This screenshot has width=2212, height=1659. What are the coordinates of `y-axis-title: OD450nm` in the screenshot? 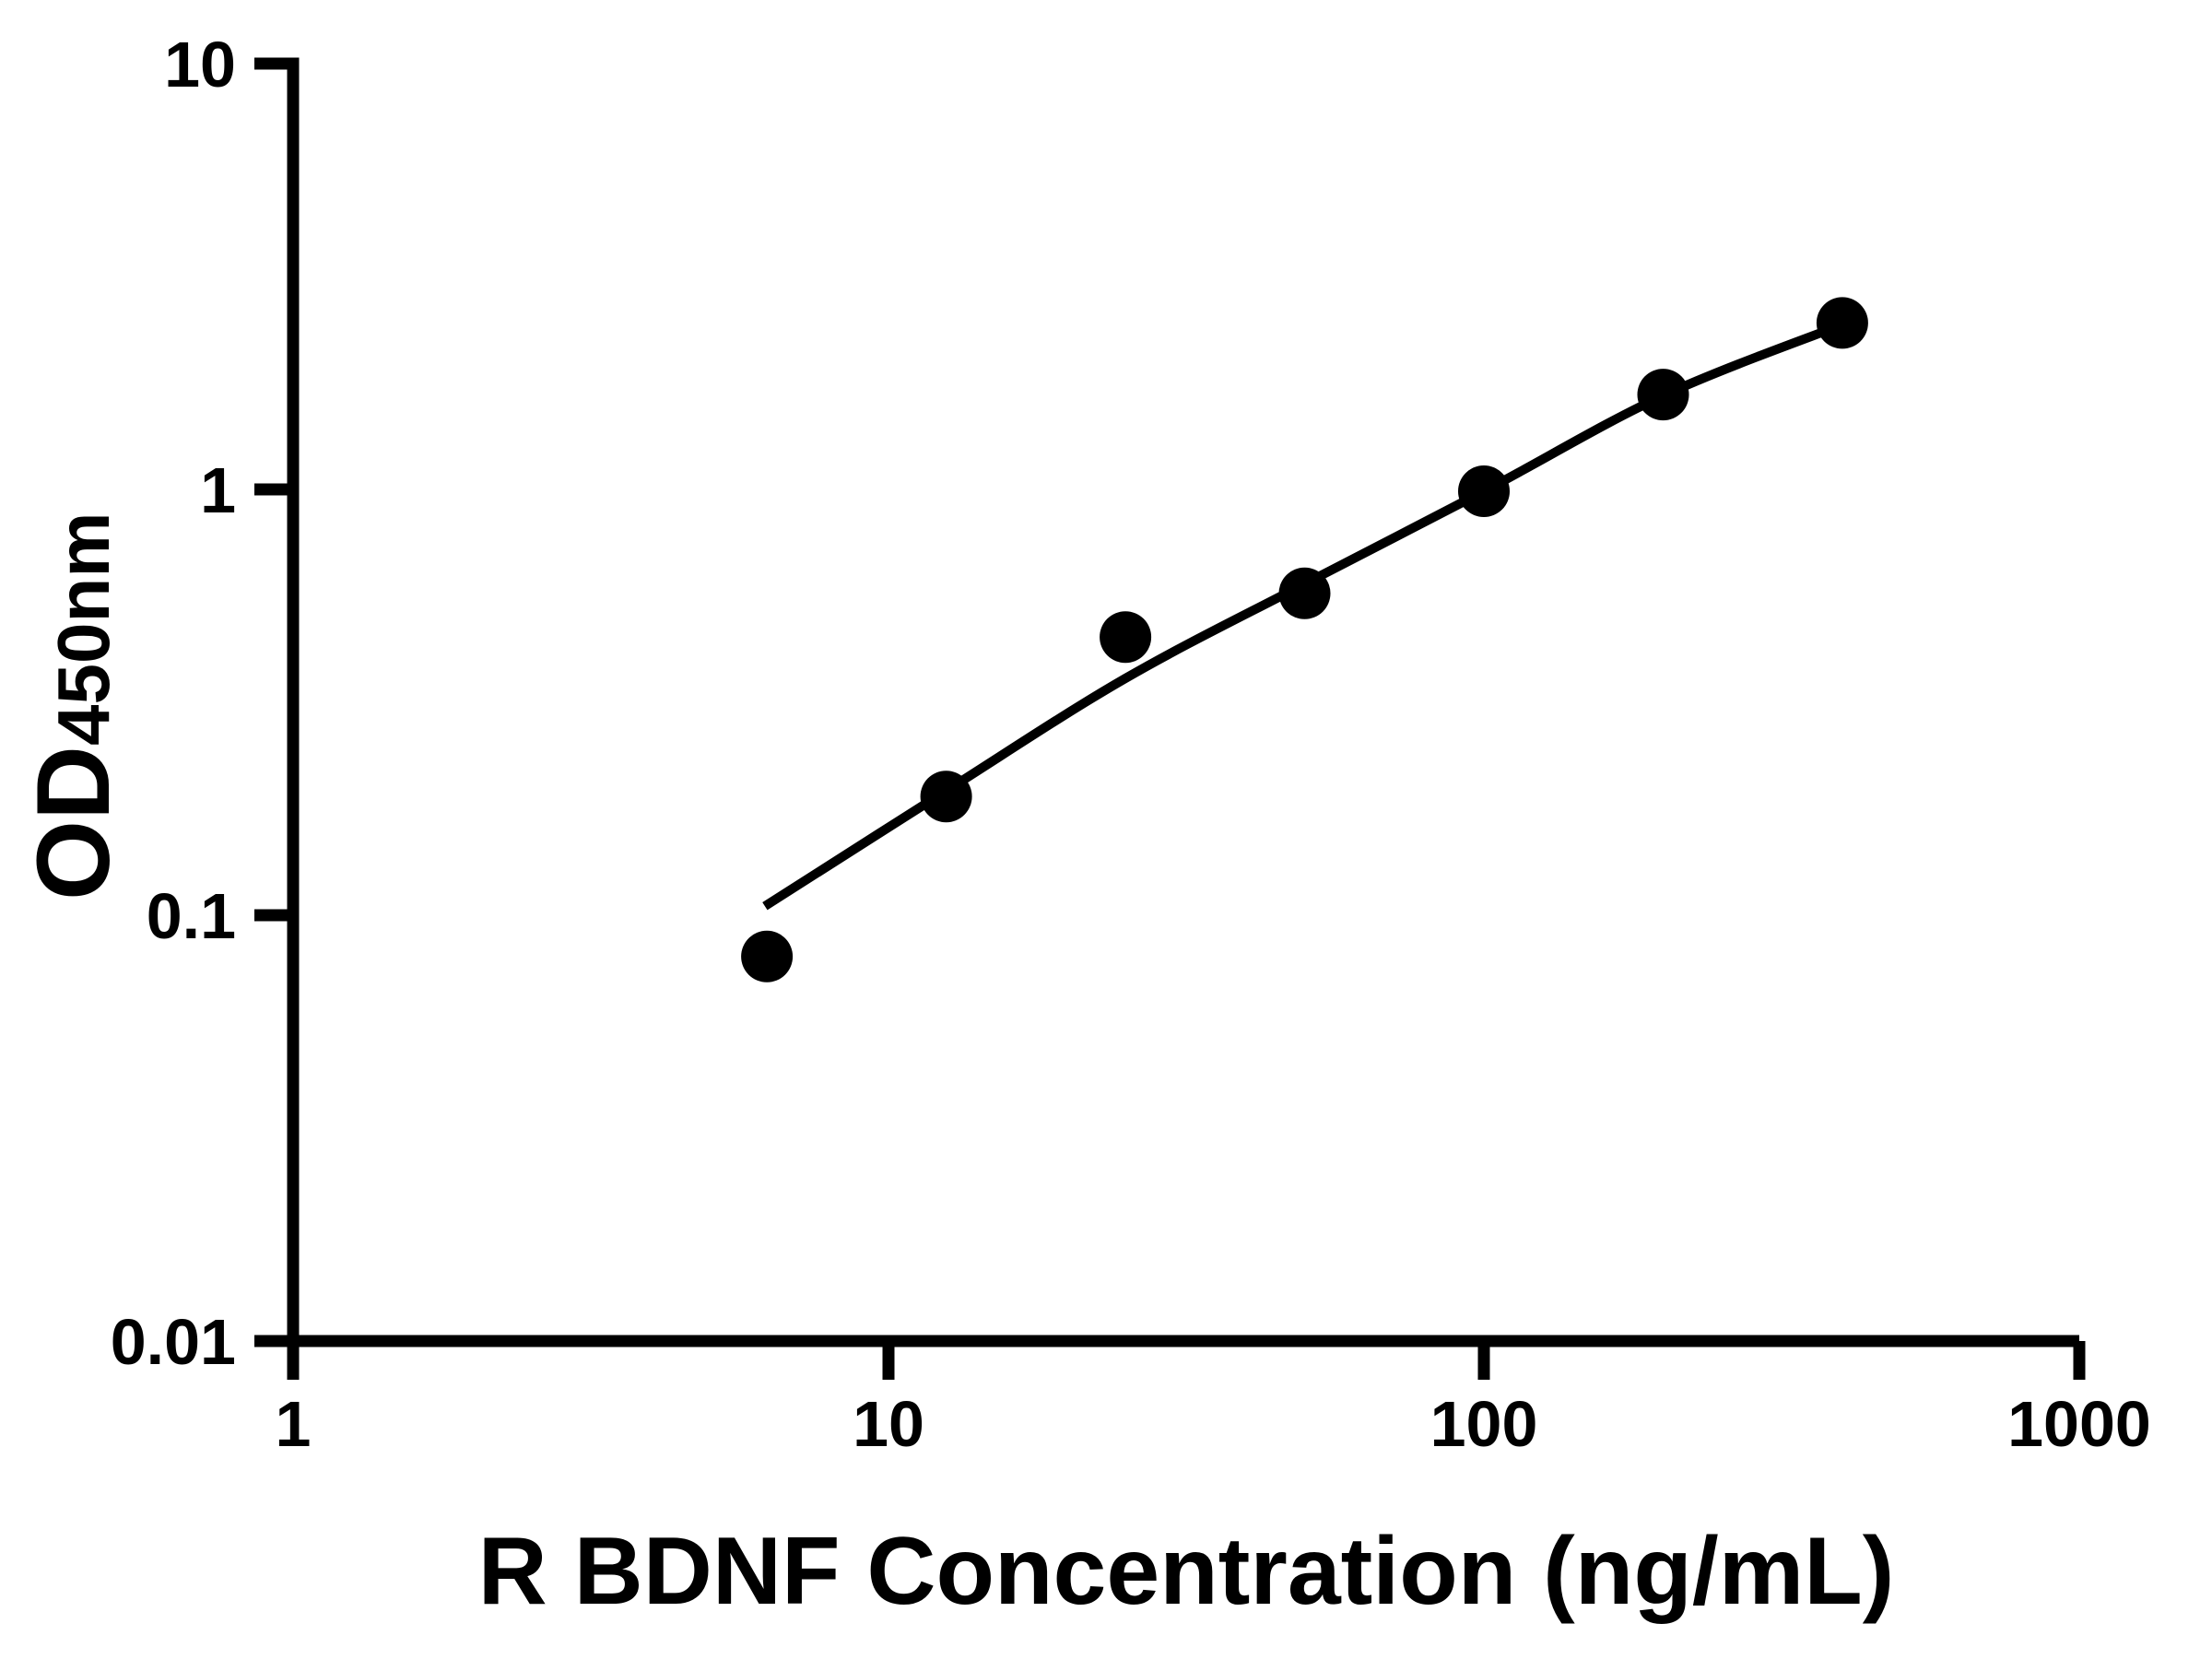 It's located at (73, 706).